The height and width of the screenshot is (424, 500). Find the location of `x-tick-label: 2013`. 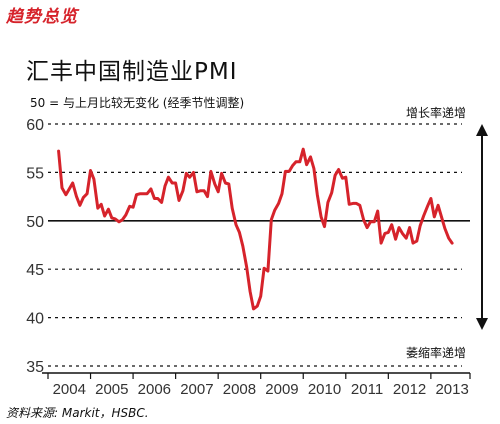

x-tick-label: 2013 is located at coordinates (451, 389).